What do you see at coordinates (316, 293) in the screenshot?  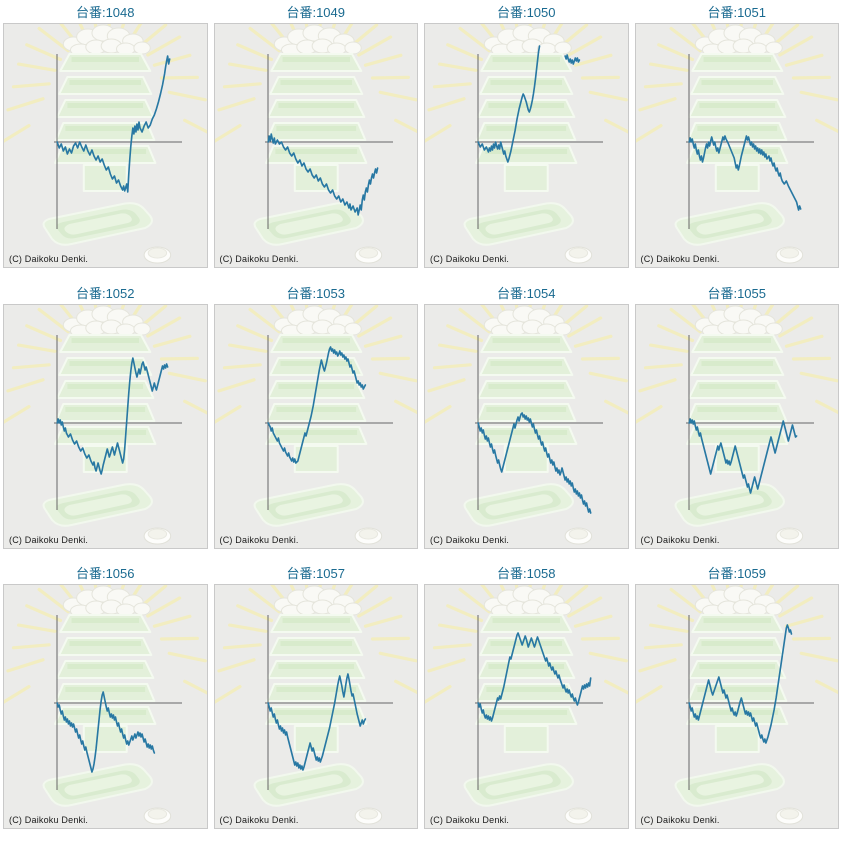 I see `machine-title: 台番:1053` at bounding box center [316, 293].